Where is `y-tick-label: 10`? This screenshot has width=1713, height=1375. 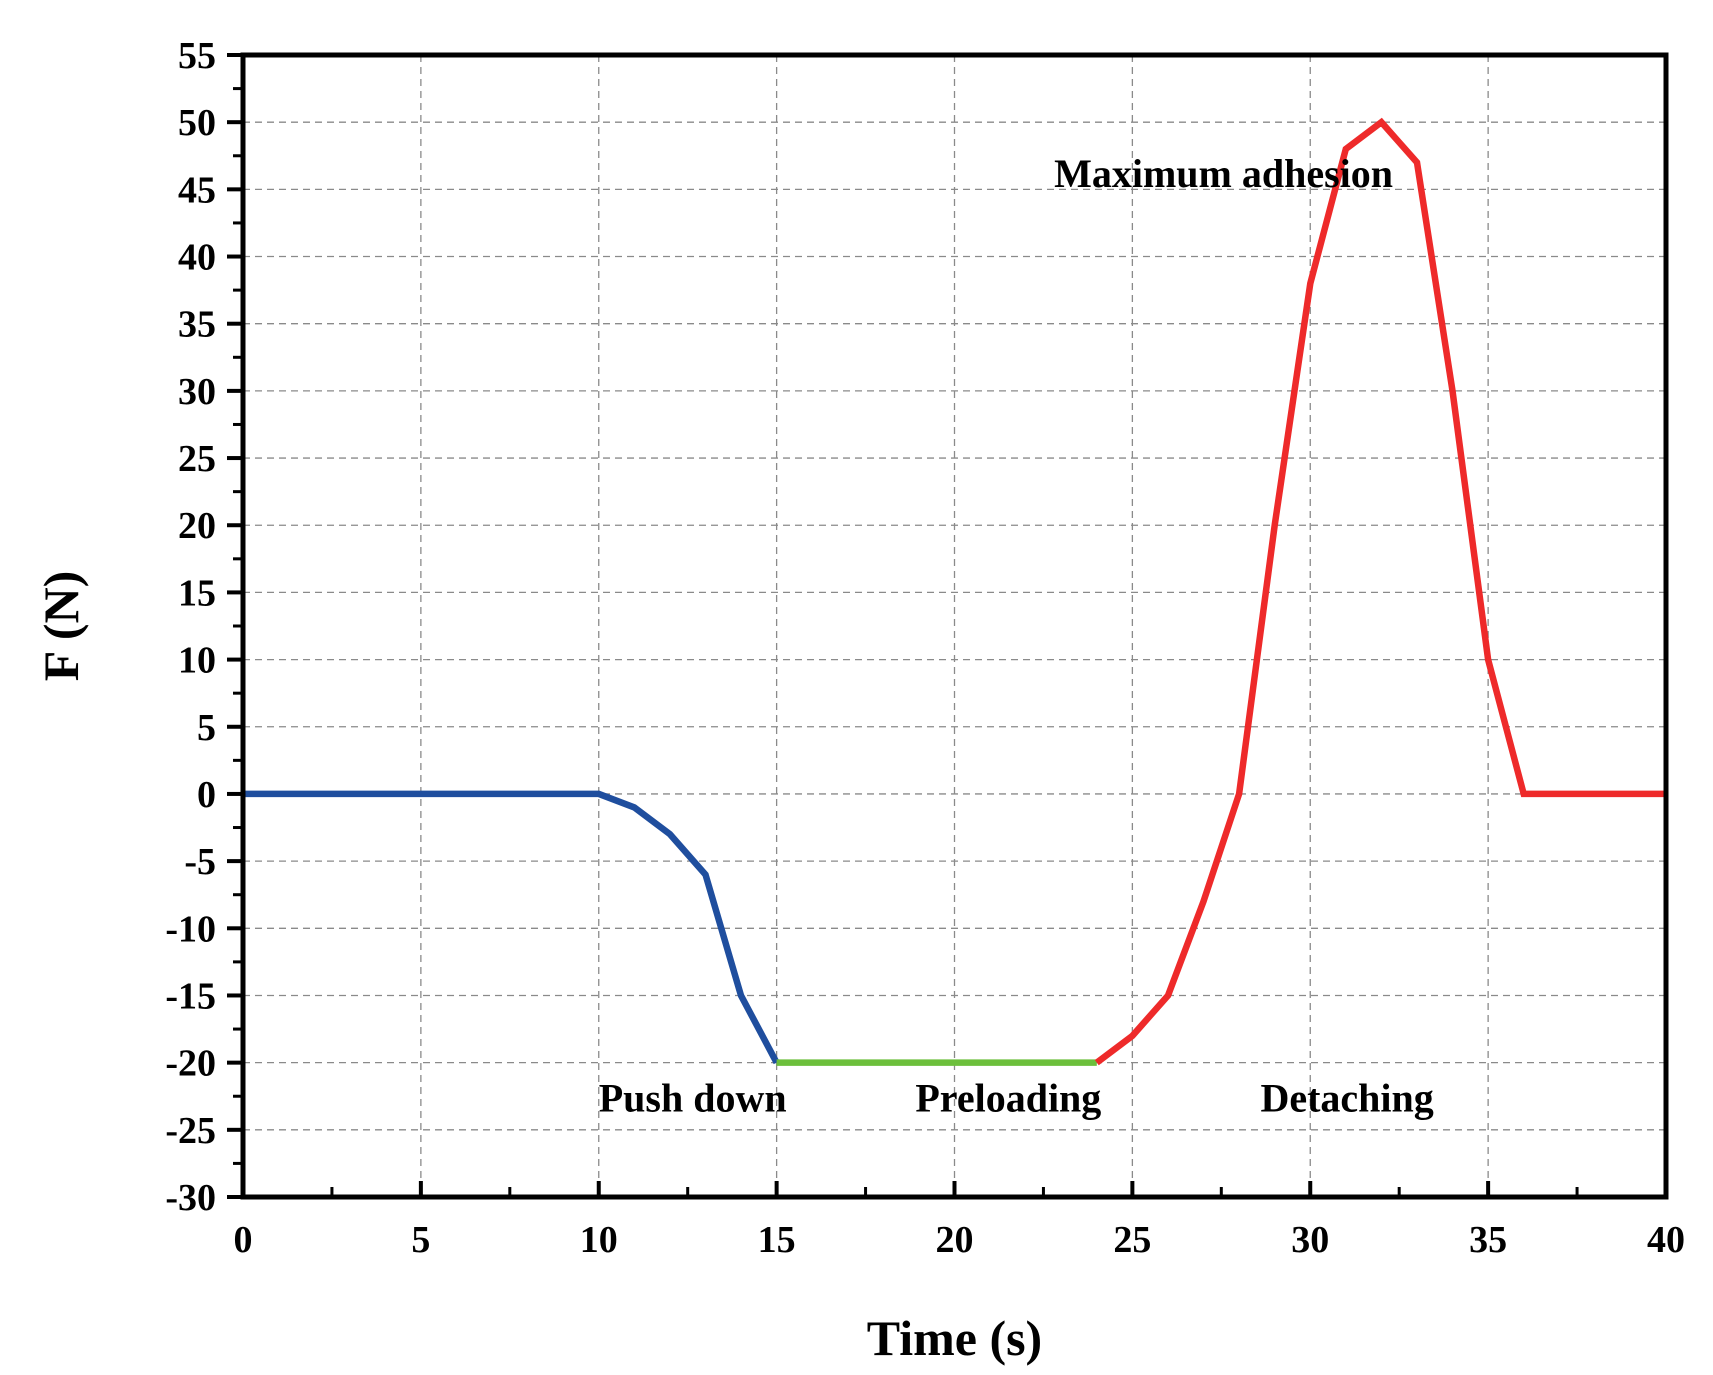
y-tick-label: 10 is located at coordinates (197, 661).